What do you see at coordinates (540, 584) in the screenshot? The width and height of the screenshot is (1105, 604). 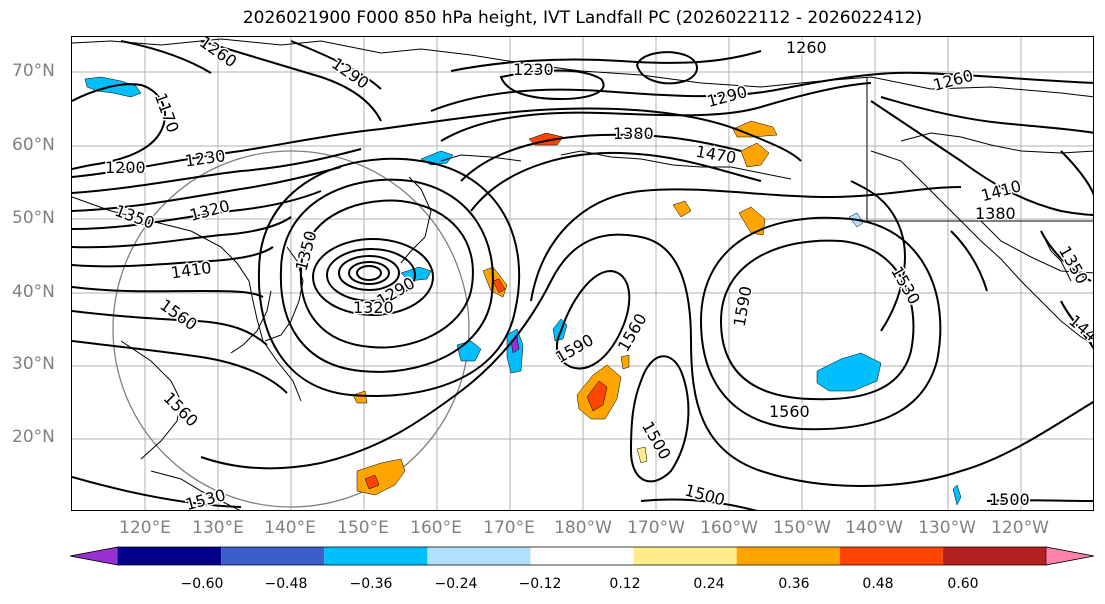 I see `colorbar-tick: −0.12` at bounding box center [540, 584].